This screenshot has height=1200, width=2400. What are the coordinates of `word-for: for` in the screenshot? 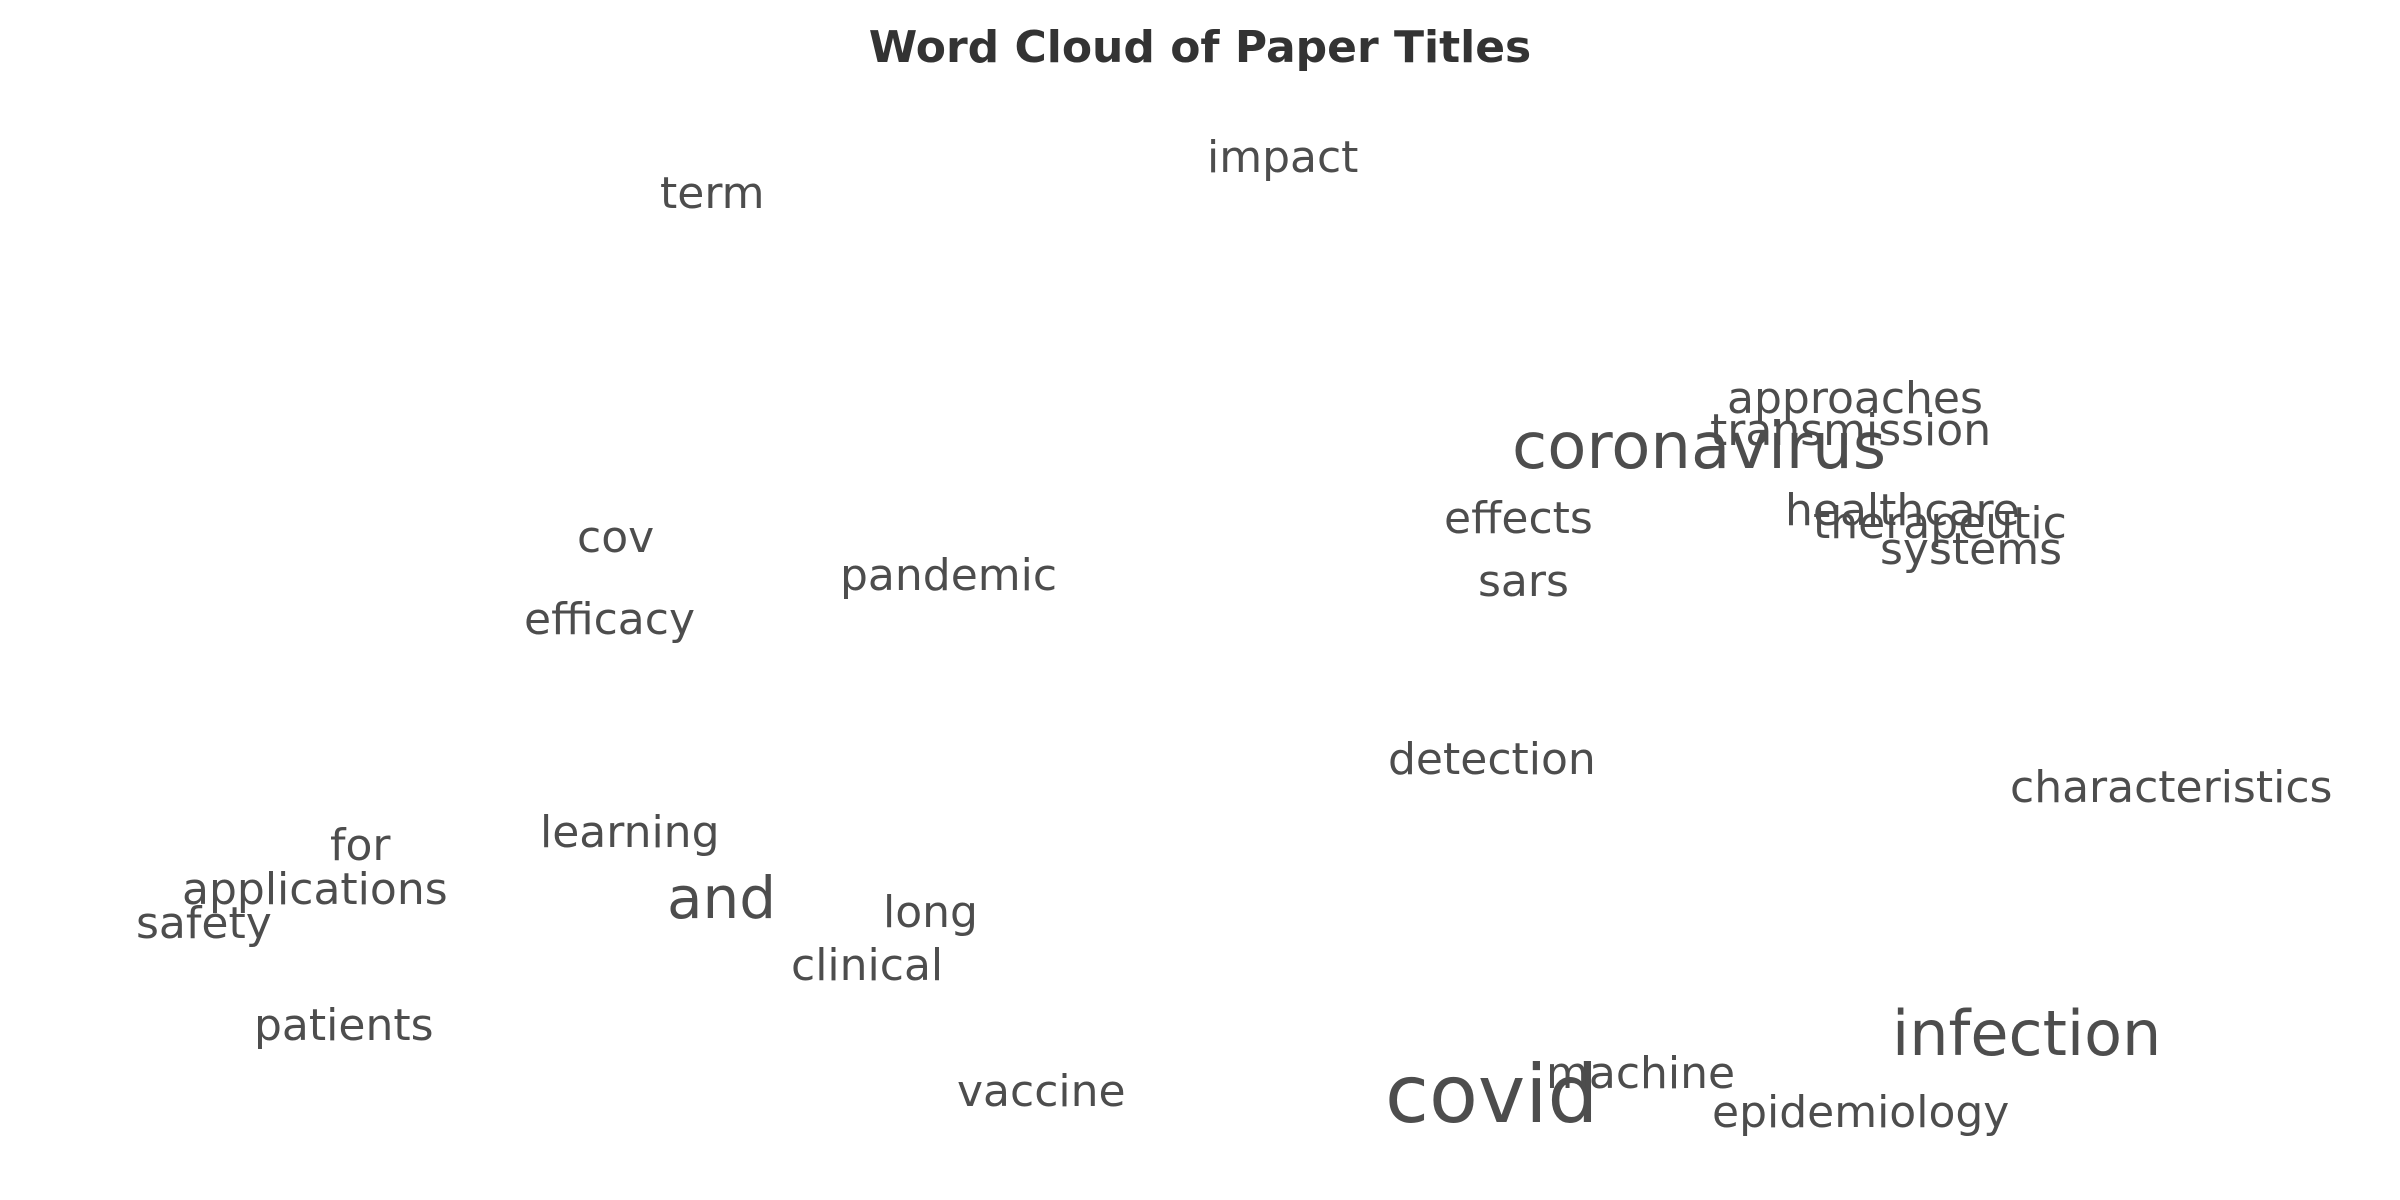 It's located at (360, 845).